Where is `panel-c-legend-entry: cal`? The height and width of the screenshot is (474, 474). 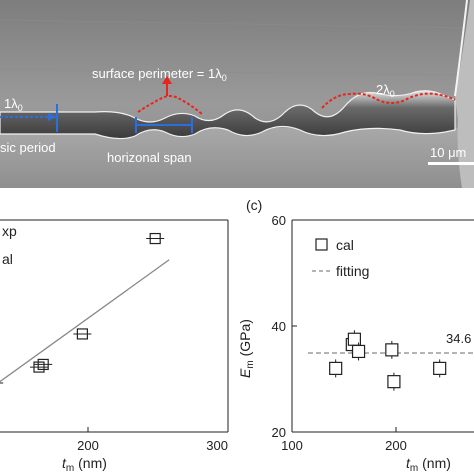 panel-c-legend-entry: cal is located at coordinates (345, 245).